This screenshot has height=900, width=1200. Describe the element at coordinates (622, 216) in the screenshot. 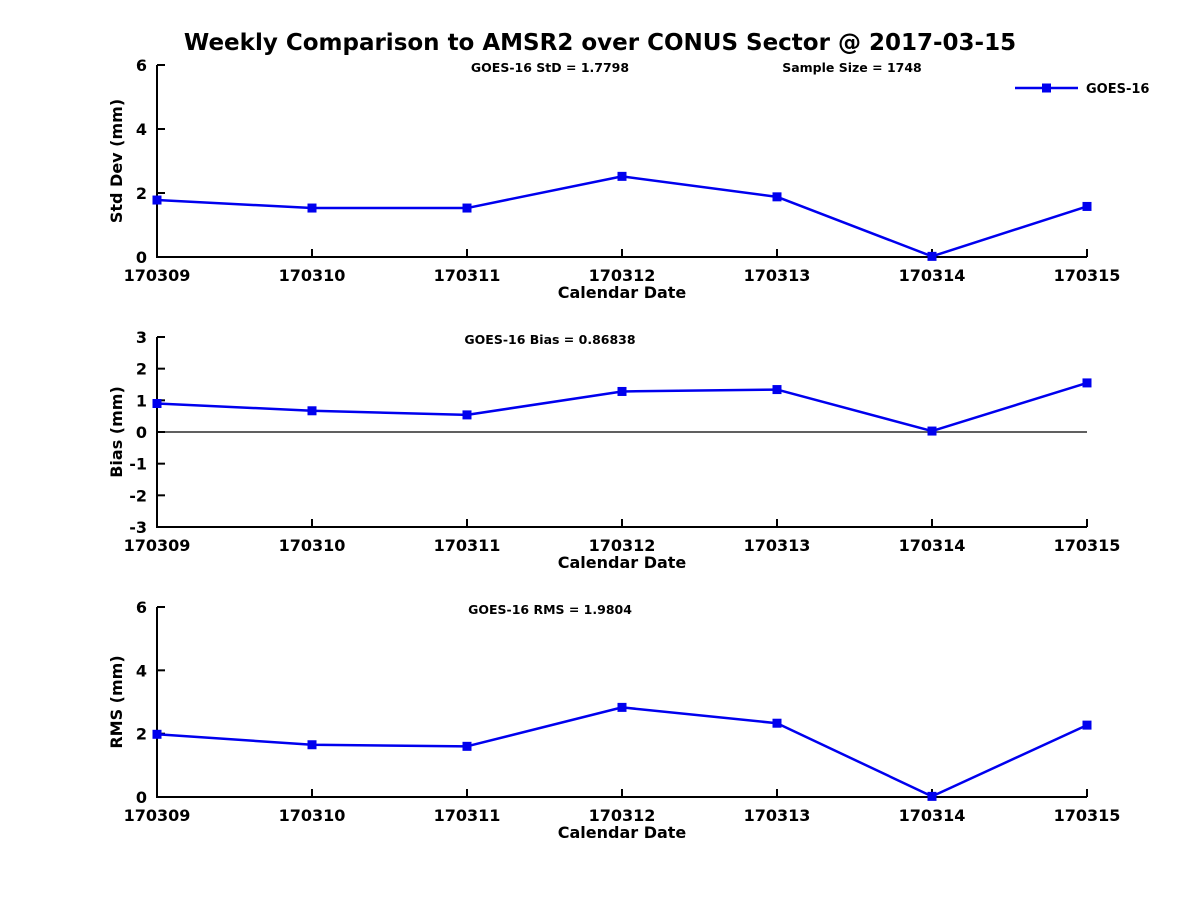

I see `series-line-std-dev` at that location.